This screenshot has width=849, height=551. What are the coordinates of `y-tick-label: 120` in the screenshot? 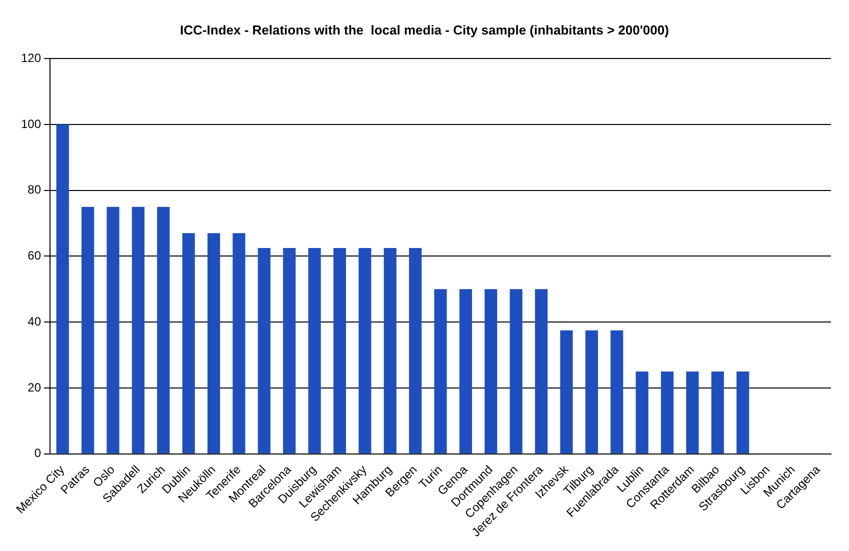 It's located at (31, 57).